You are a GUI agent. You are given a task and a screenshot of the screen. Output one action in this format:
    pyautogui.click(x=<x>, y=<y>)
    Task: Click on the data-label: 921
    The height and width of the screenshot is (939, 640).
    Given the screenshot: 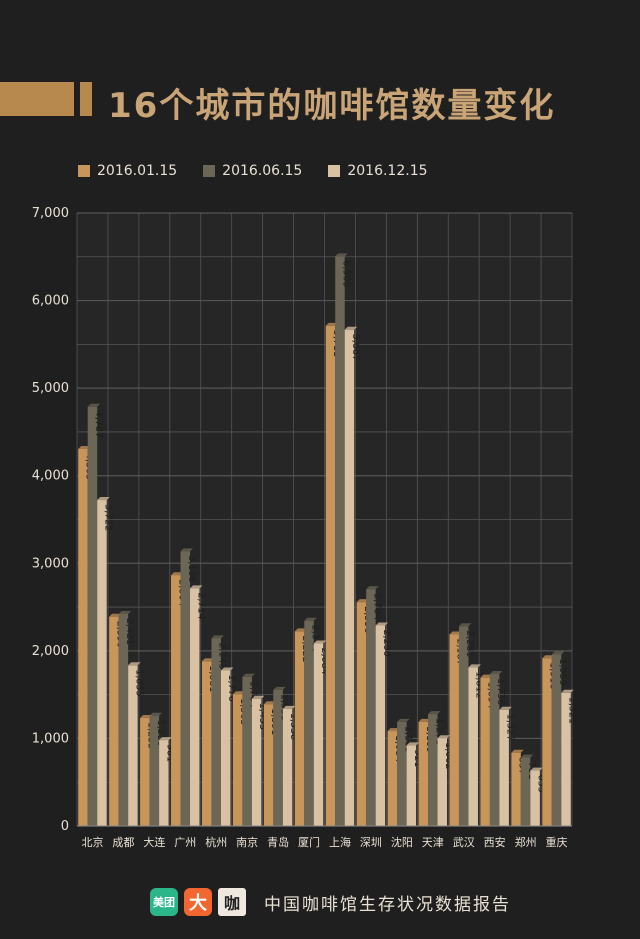 What is the action you would take?
    pyautogui.click(x=417, y=758)
    